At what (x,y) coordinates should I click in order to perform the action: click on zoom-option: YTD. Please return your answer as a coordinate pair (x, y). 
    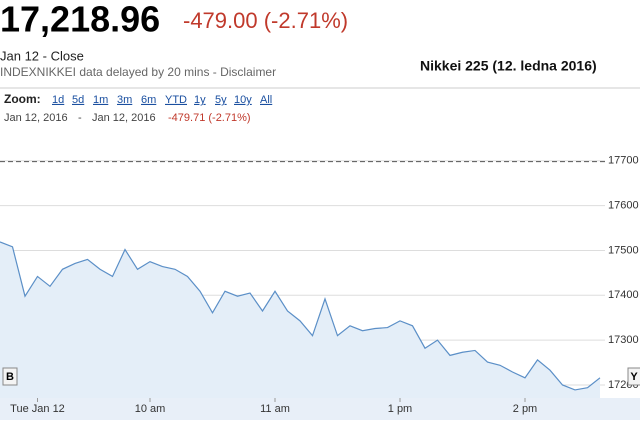
    Looking at the image, I should click on (176, 100).